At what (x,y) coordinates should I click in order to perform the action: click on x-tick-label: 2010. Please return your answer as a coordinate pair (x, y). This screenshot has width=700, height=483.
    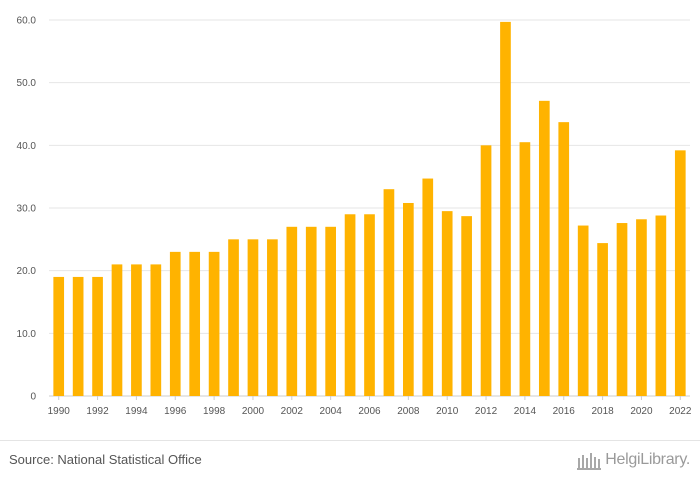
    Looking at the image, I should click on (447, 411).